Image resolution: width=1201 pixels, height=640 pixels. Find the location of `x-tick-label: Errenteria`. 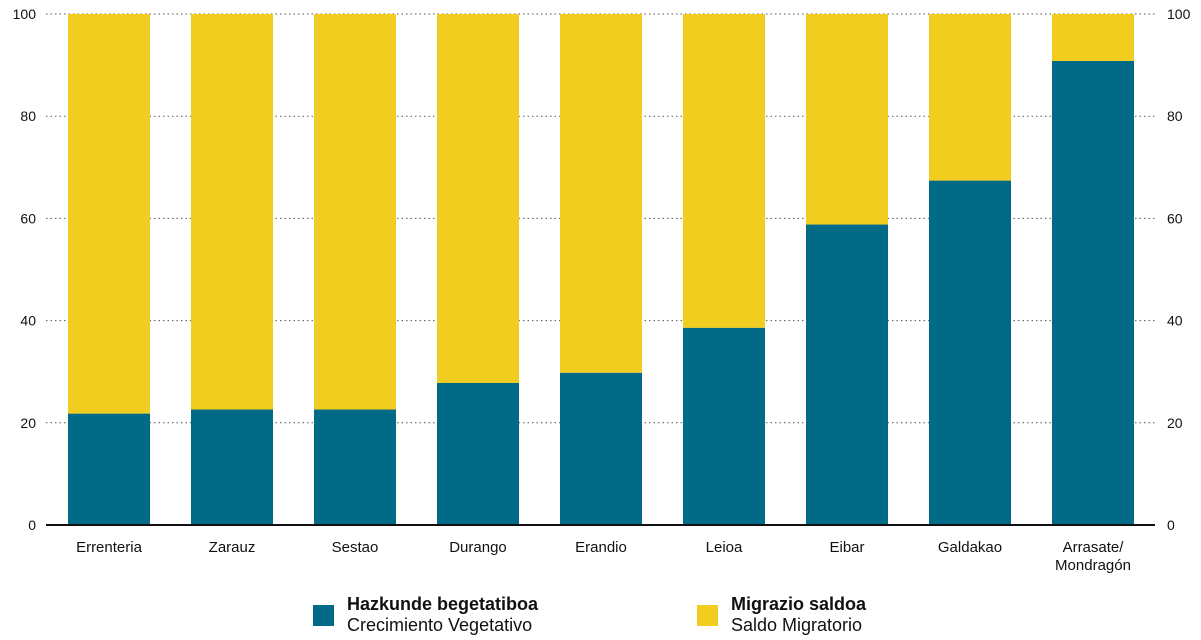

x-tick-label: Errenteria is located at coordinates (109, 547).